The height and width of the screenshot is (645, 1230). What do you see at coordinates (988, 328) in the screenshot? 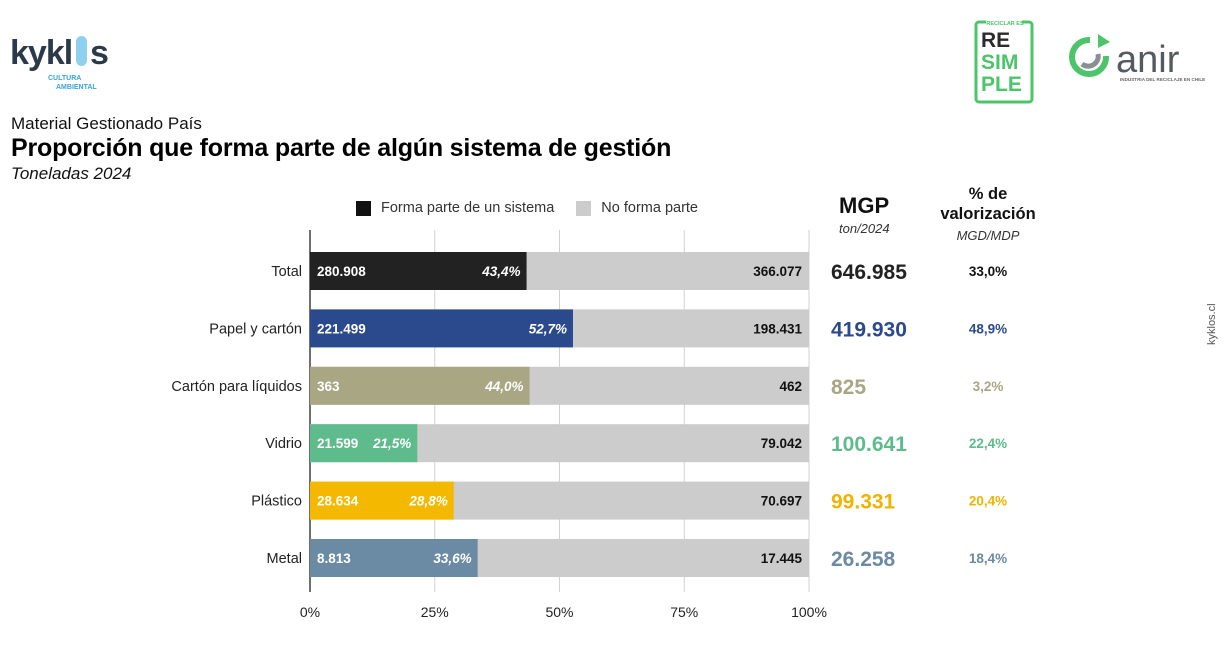
I see `valorizacion-value: 48,9%` at bounding box center [988, 328].